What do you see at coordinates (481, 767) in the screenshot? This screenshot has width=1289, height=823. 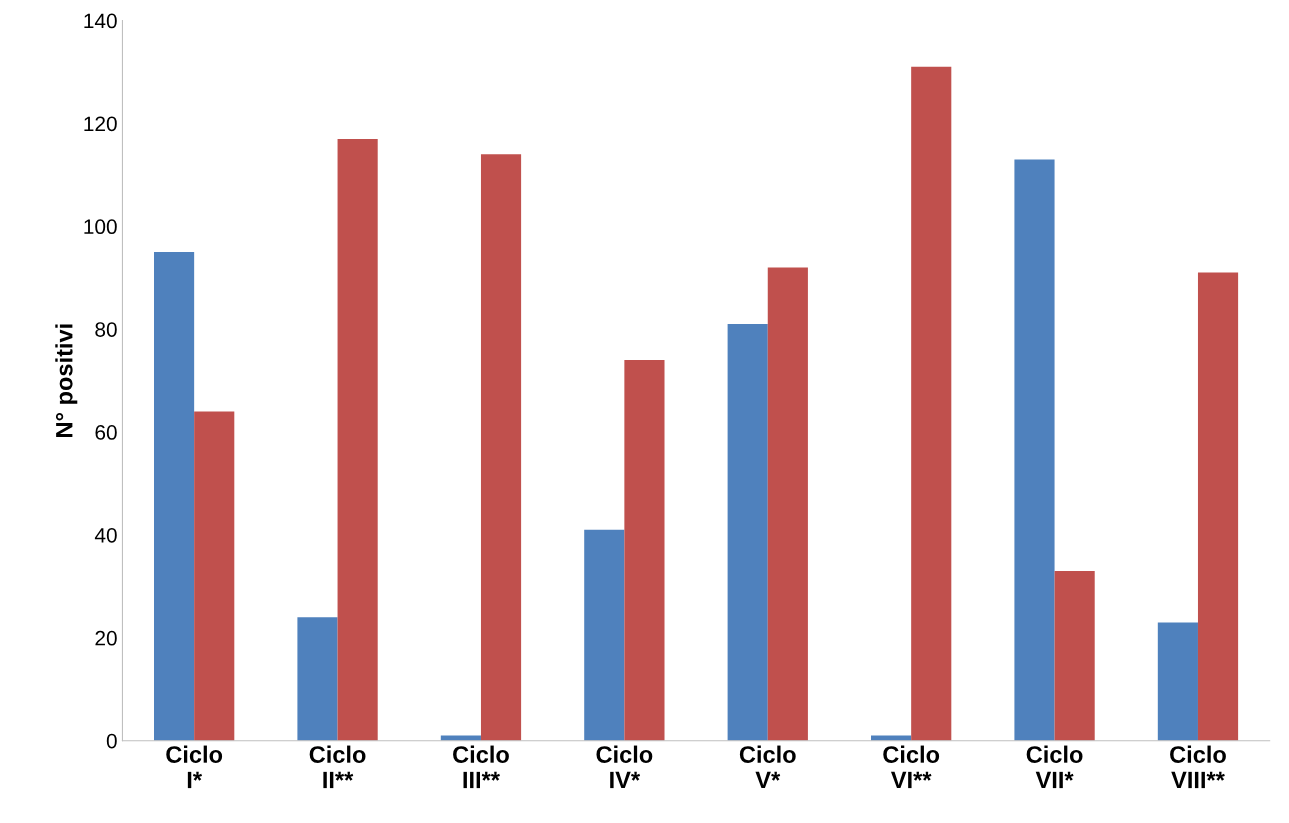 I see `x-tick-label: Ciclo III**` at bounding box center [481, 767].